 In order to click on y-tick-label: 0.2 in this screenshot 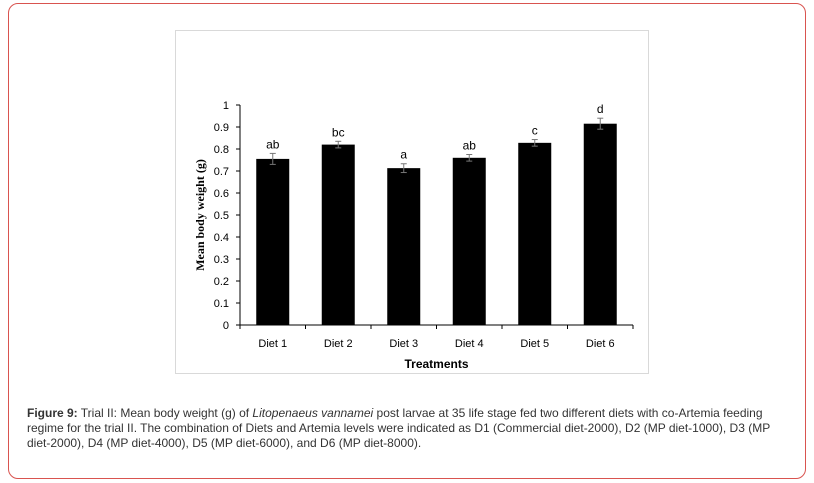, I will do `click(221, 282)`.